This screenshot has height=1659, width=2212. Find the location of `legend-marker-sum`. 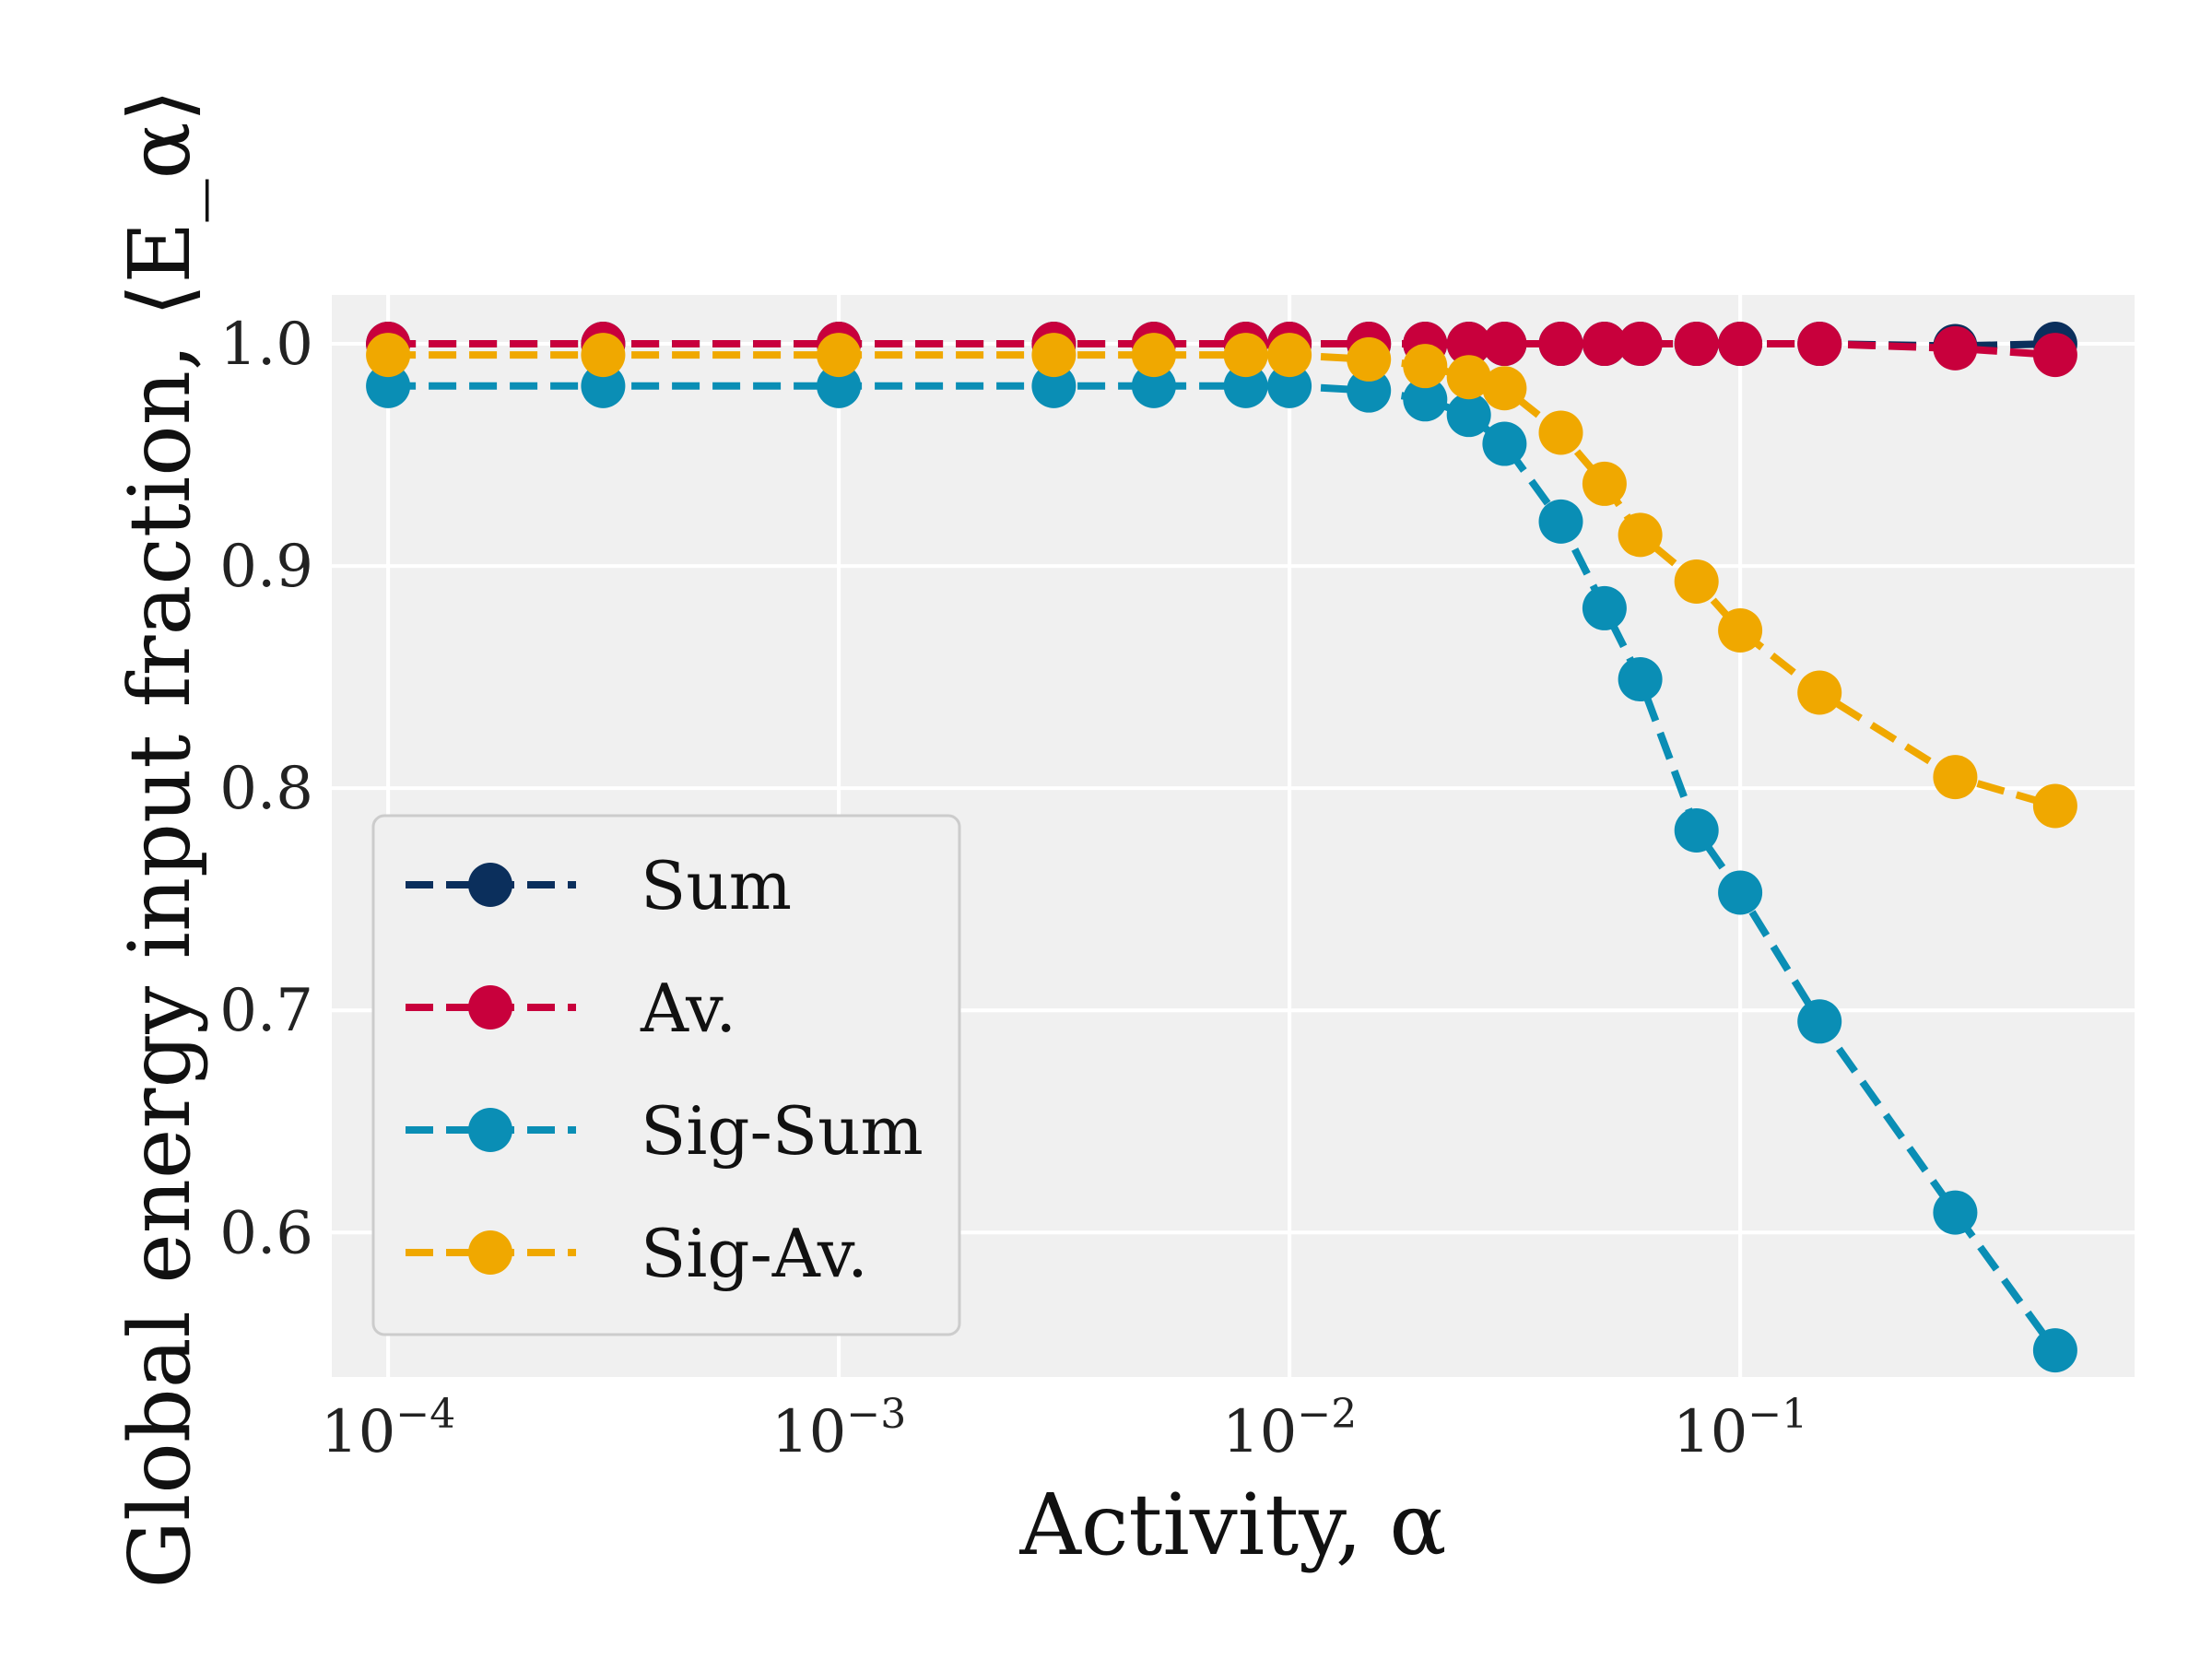

legend-marker-sum is located at coordinates (490, 885).